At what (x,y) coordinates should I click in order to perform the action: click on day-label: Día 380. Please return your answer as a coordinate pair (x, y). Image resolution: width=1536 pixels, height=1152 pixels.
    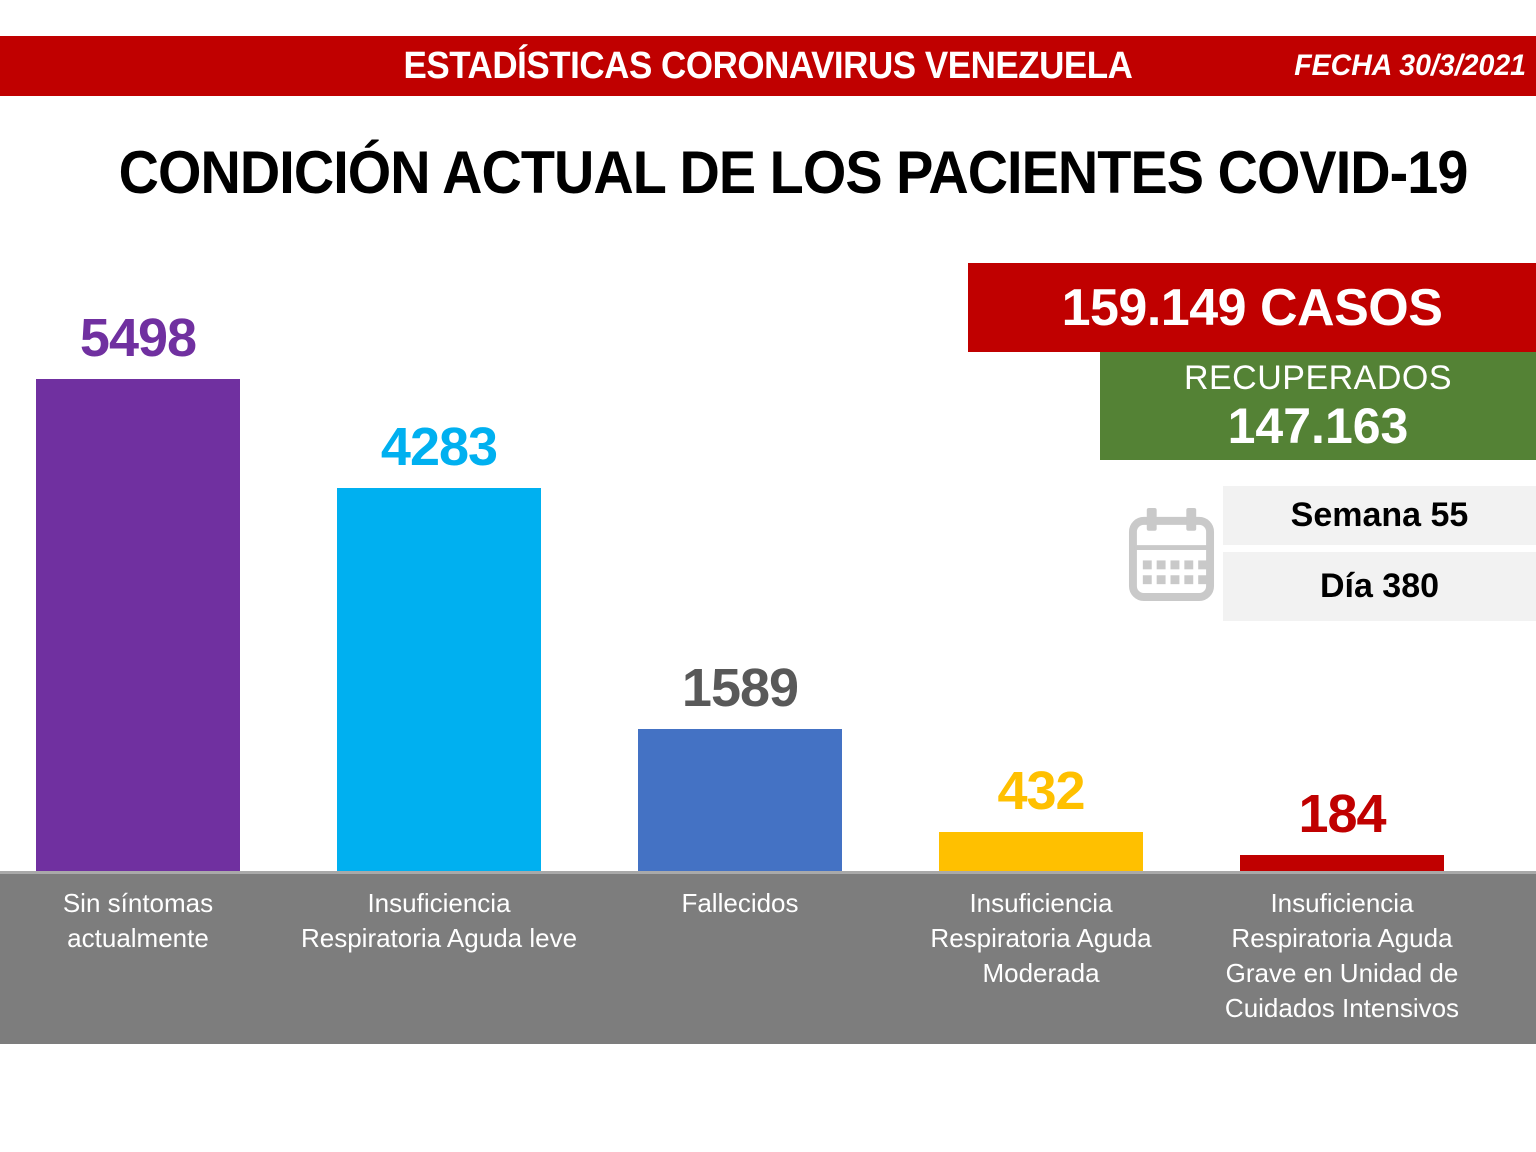
    Looking at the image, I should click on (1379, 586).